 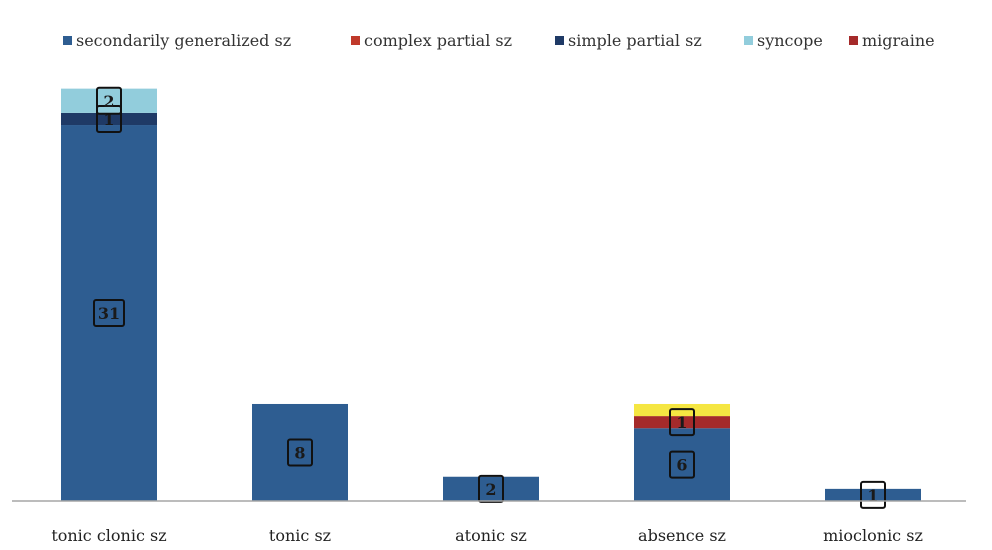 I want to click on bar-segment-absence-sz-secondarily-generalized-sz, so click(x=682, y=464).